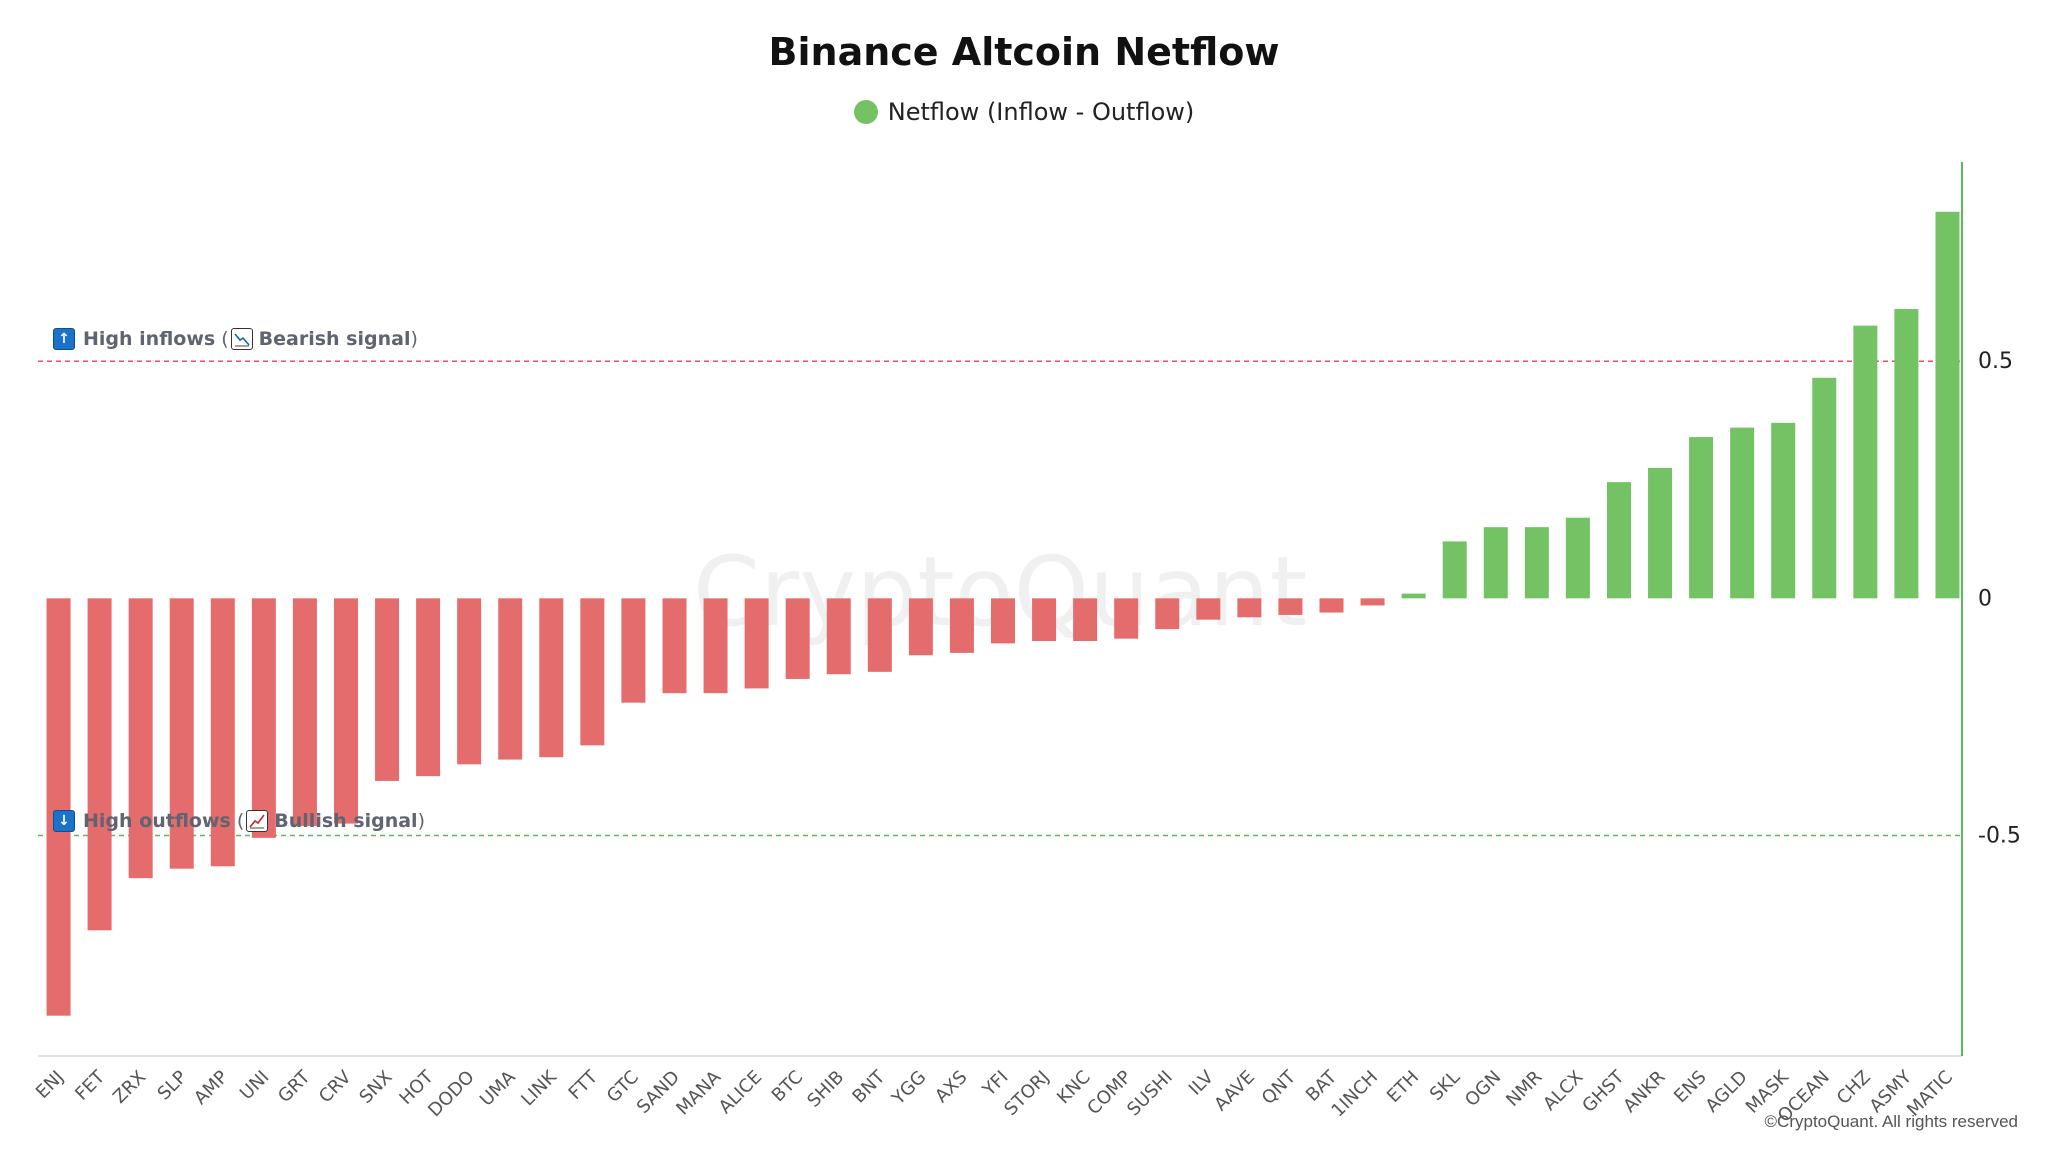  I want to click on bar-storj, so click(1044, 620).